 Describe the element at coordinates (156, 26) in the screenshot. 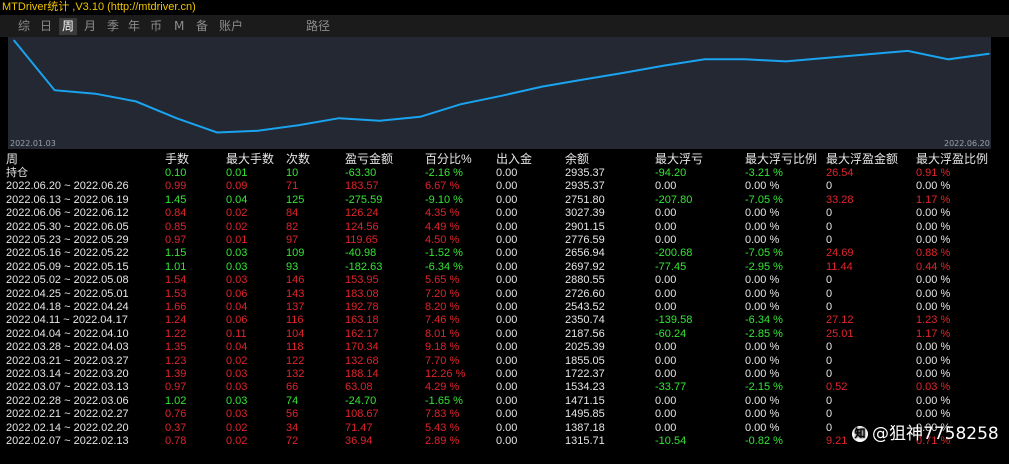

I see `tab-6: 币` at that location.